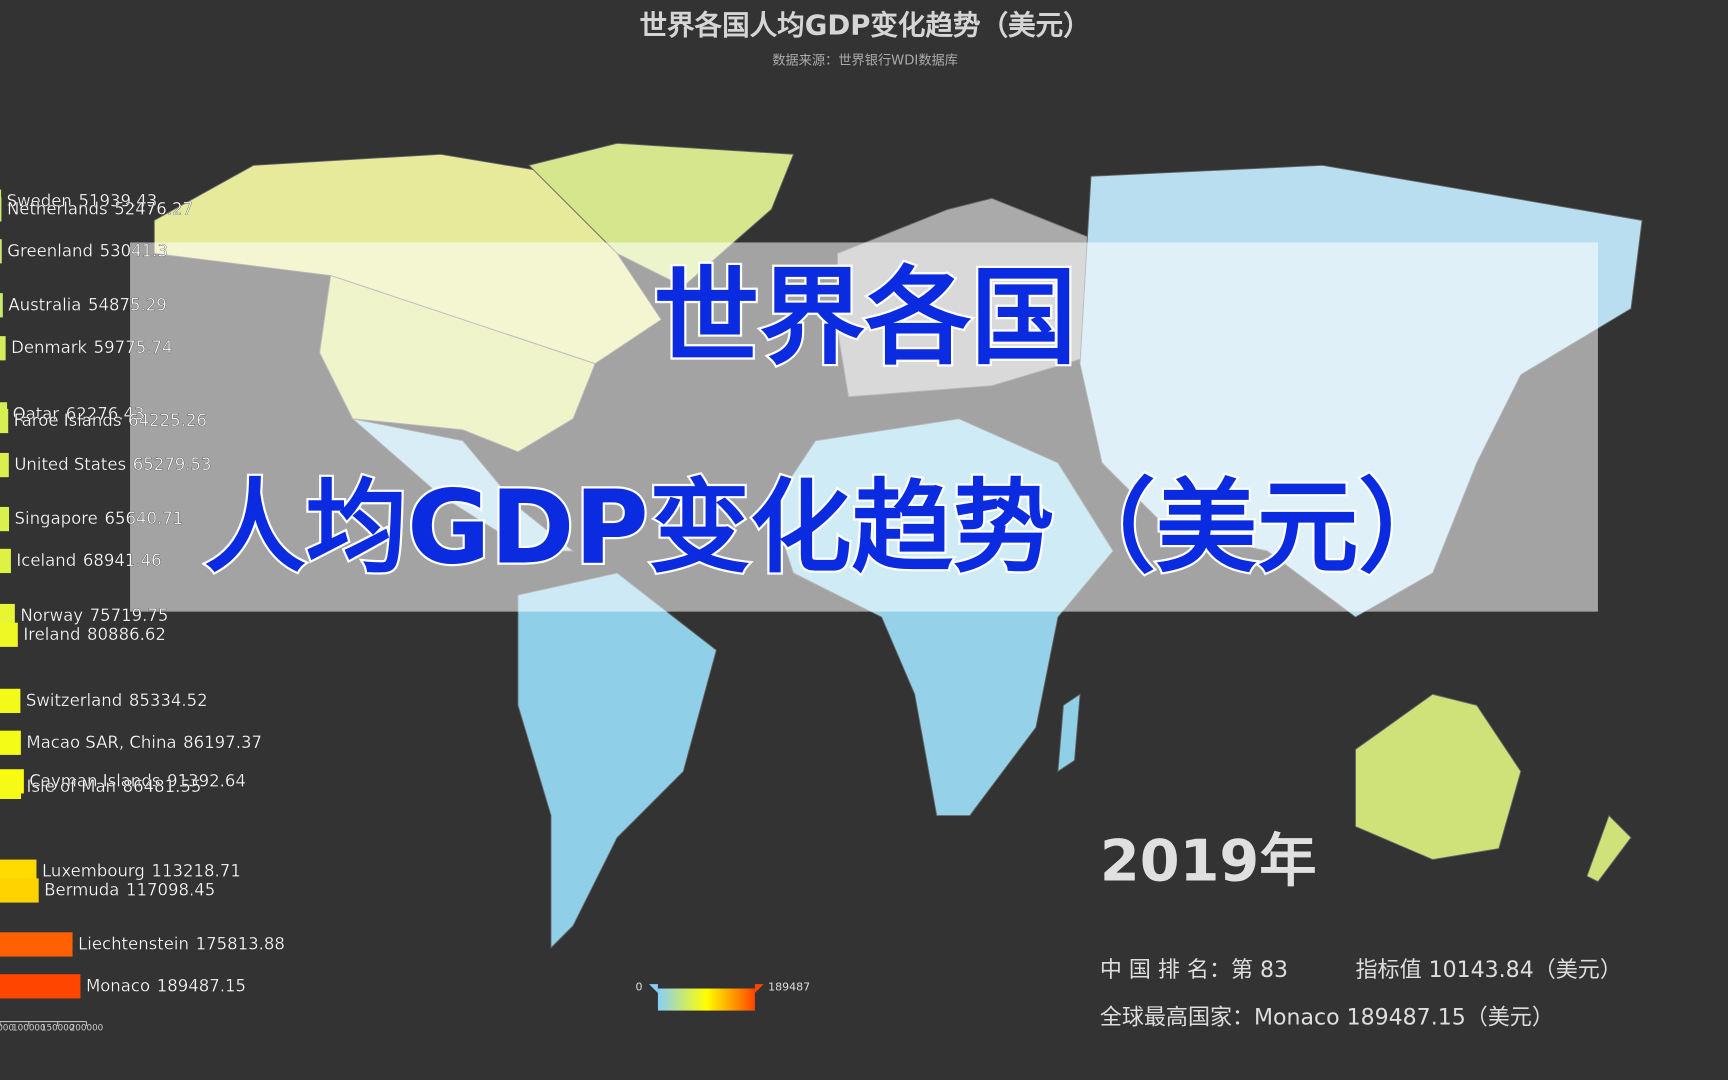 The height and width of the screenshot is (1080, 1728). I want to click on bar-label: Norway 75719.75, so click(94, 615).